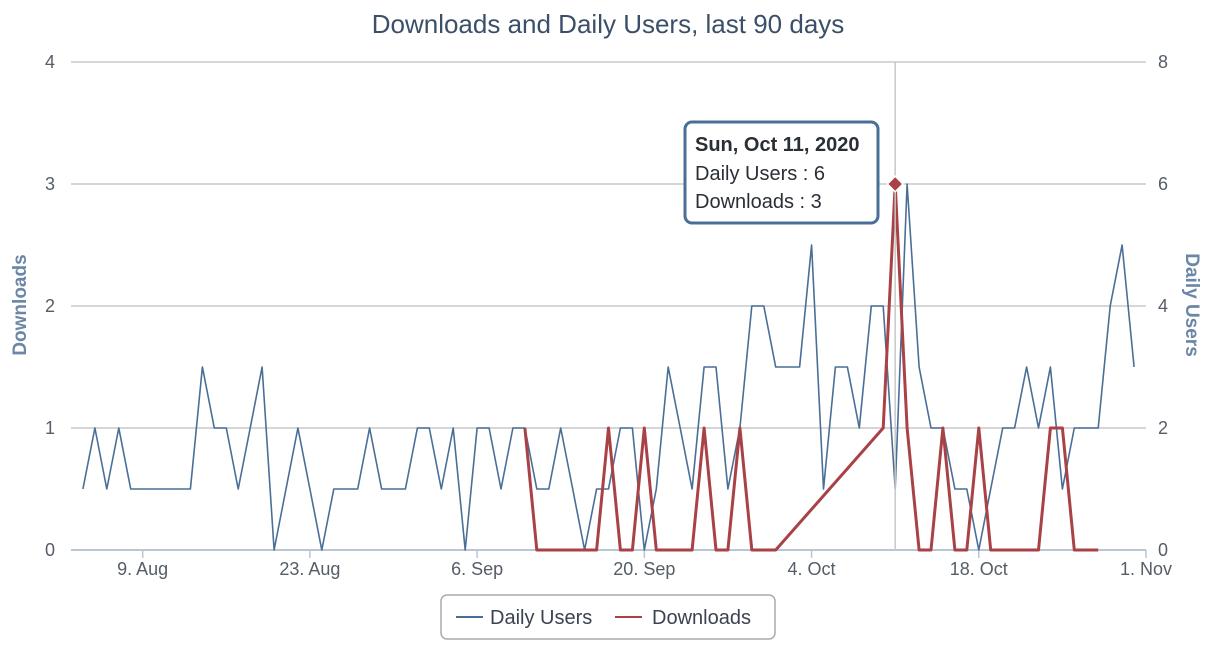 Image resolution: width=1216 pixels, height=651 pixels. I want to click on tooltip-date: Sun, Oct 11, 2020, so click(777, 145).